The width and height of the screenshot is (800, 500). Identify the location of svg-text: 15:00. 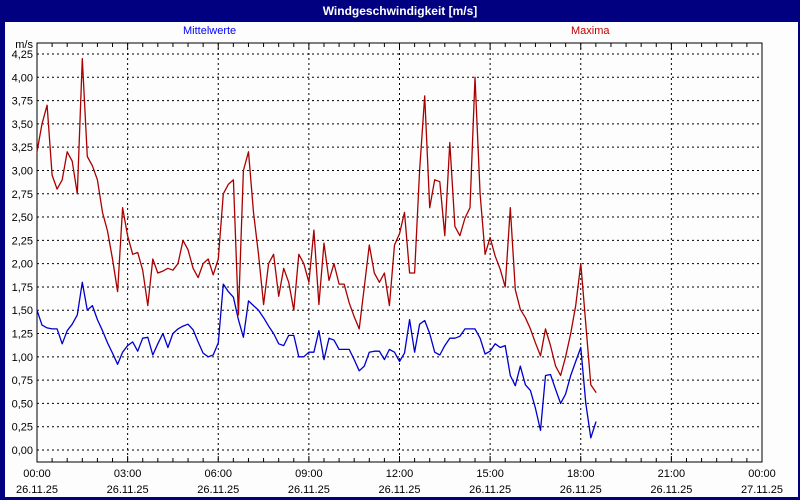
(490, 474).